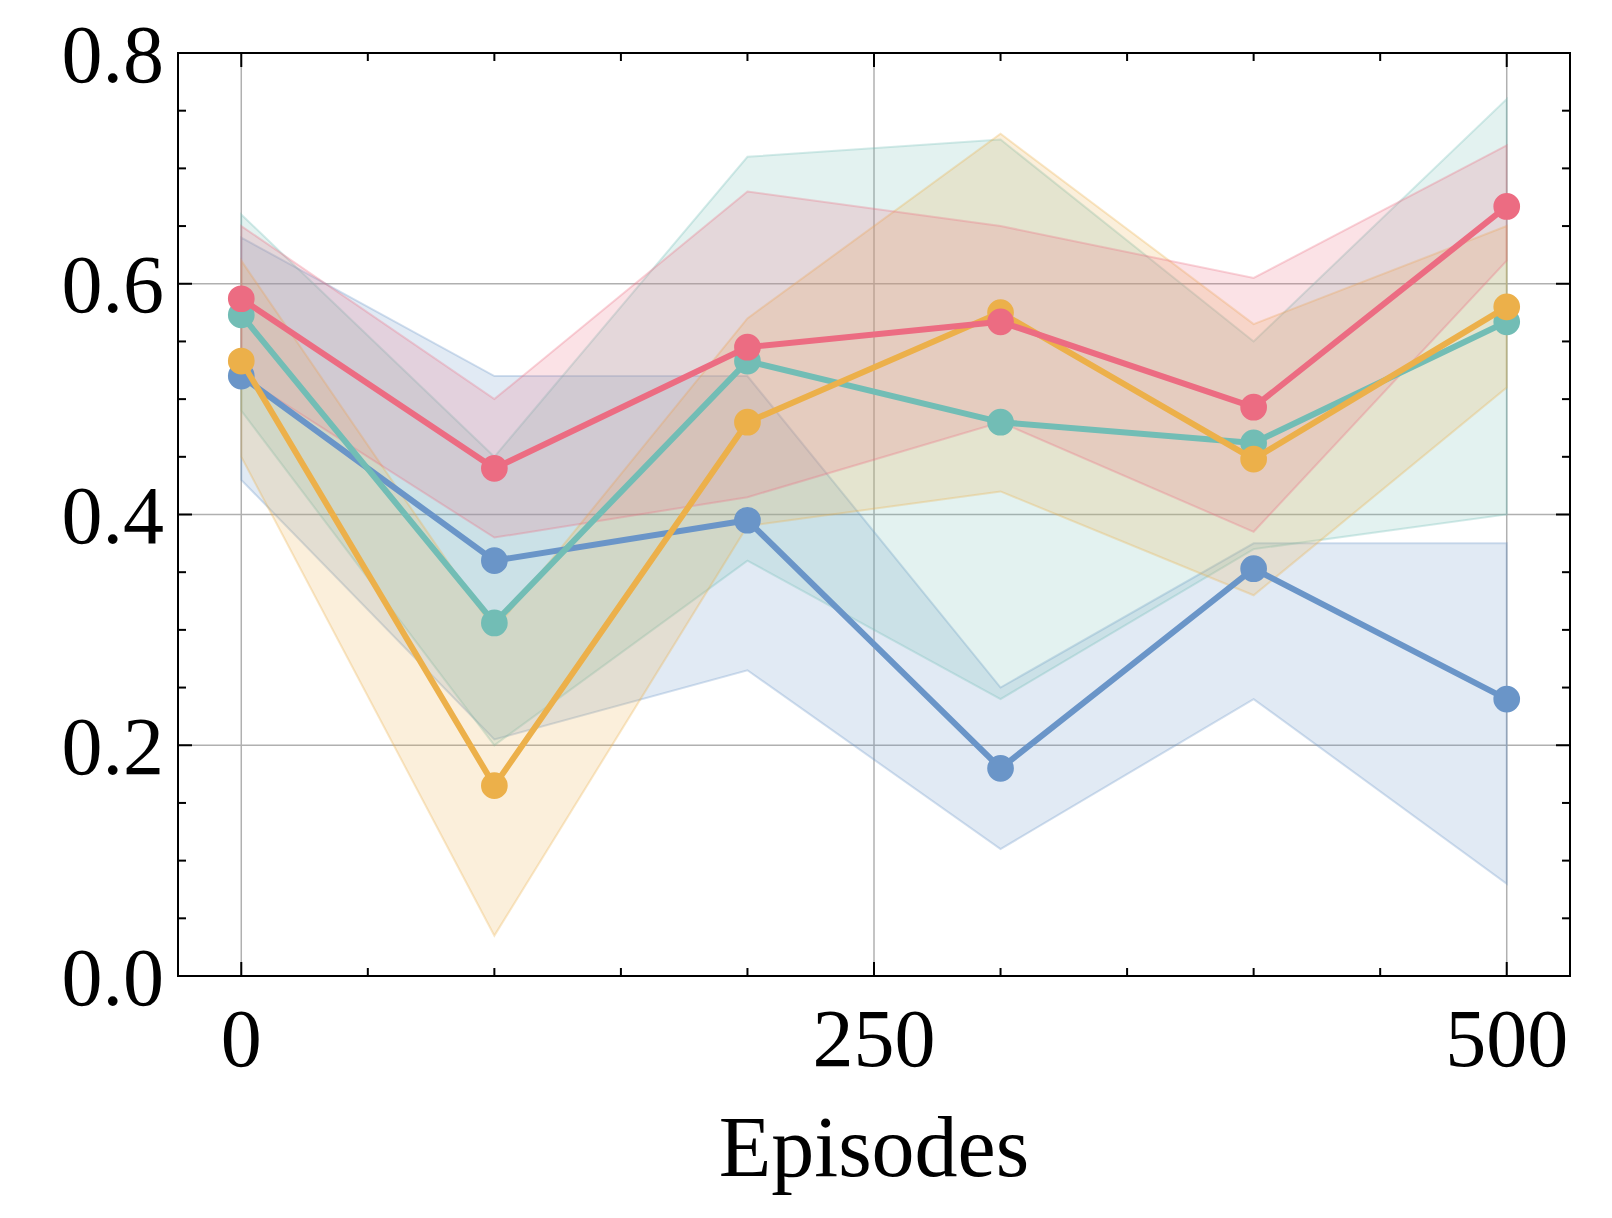 This screenshot has width=1612, height=1218. Describe the element at coordinates (112, 746) in the screenshot. I see `y-tick-label: 0.2` at that location.